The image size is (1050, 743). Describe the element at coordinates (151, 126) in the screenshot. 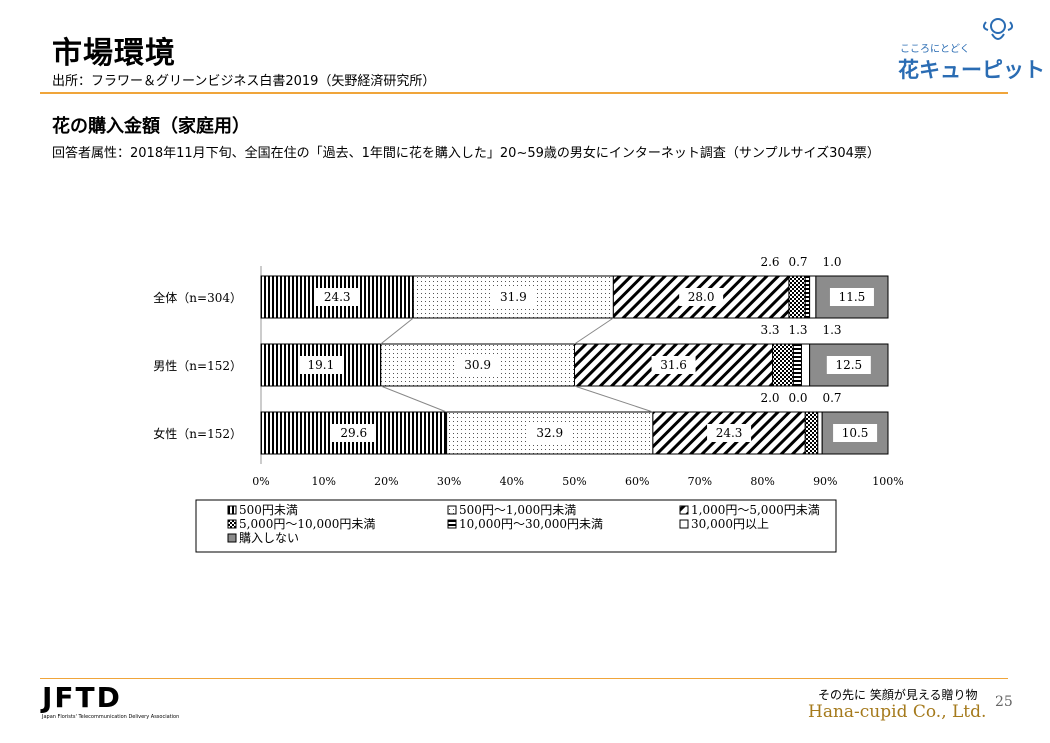

I see `section-subtitle: 花の購入金額（家庭用）` at that location.